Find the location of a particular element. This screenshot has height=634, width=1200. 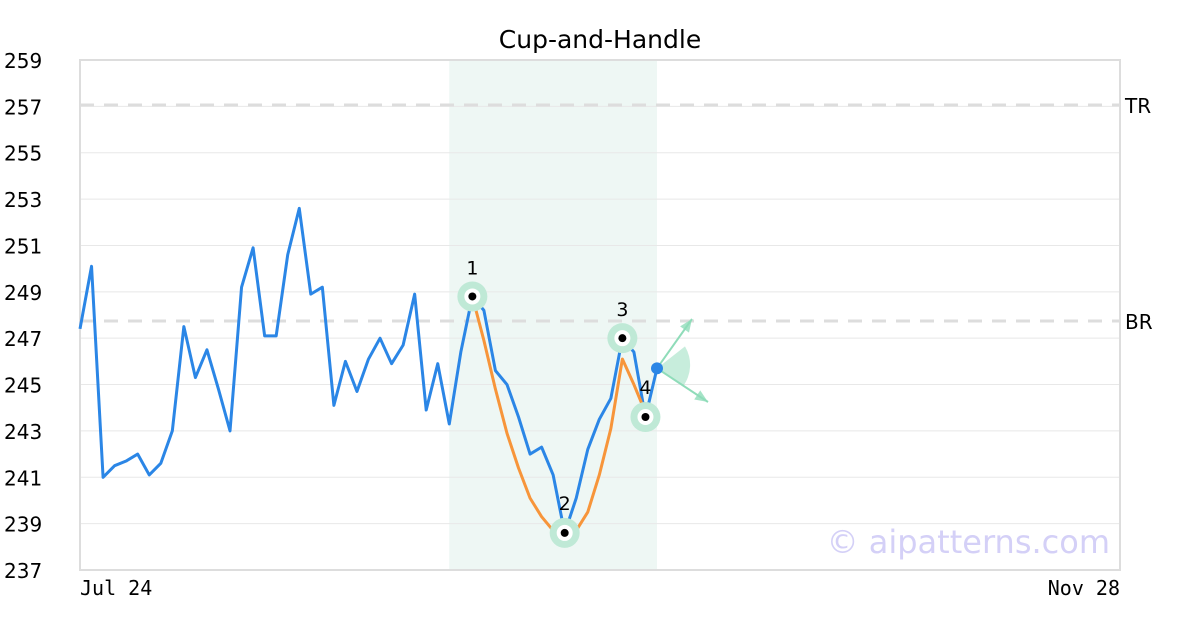

y-tick-label: 251 is located at coordinates (23, 246).